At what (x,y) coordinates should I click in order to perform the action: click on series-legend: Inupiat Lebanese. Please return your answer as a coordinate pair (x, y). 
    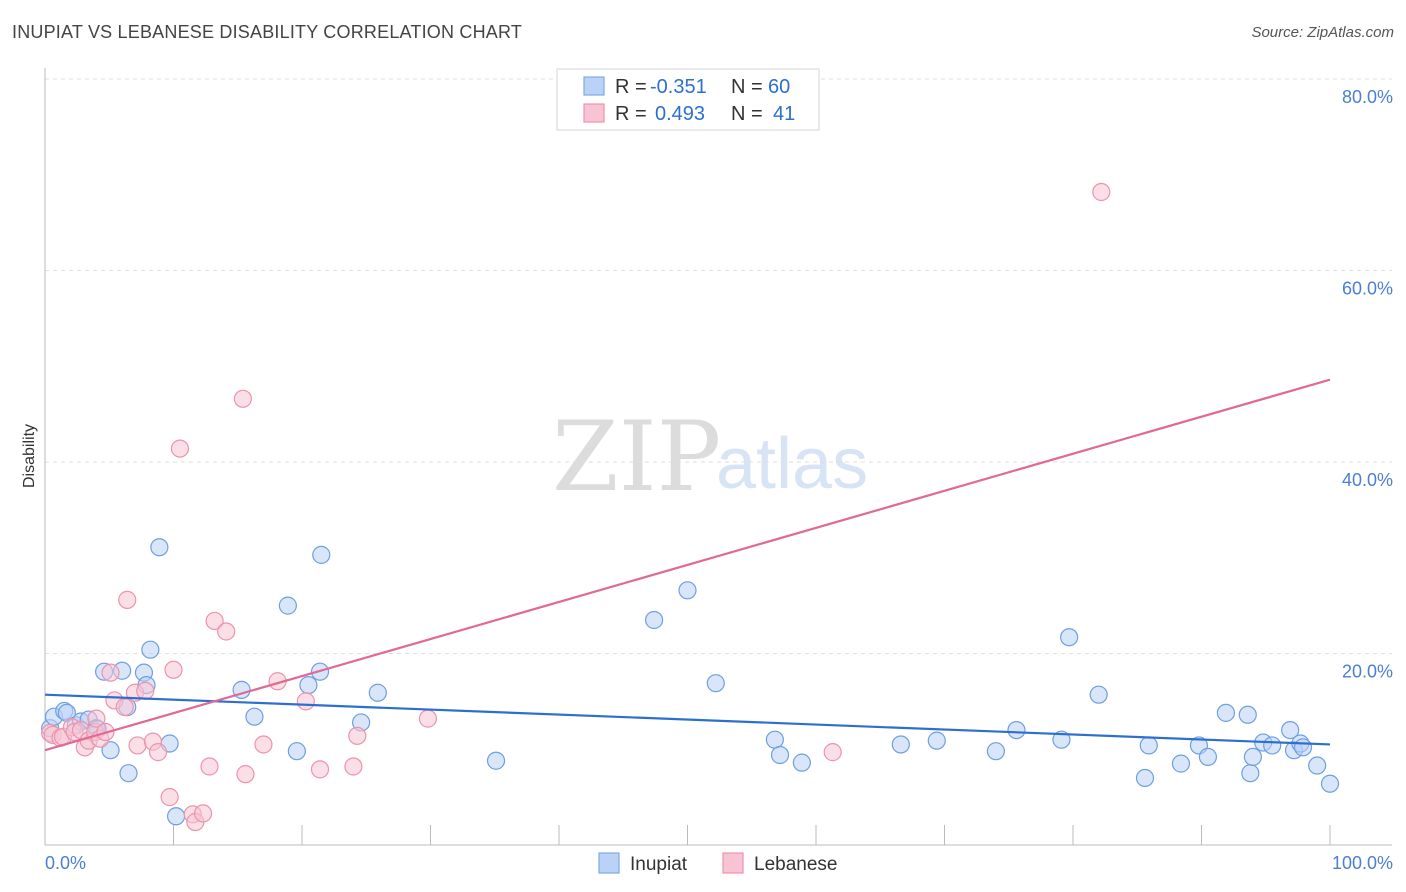
    Looking at the image, I should click on (717, 863).